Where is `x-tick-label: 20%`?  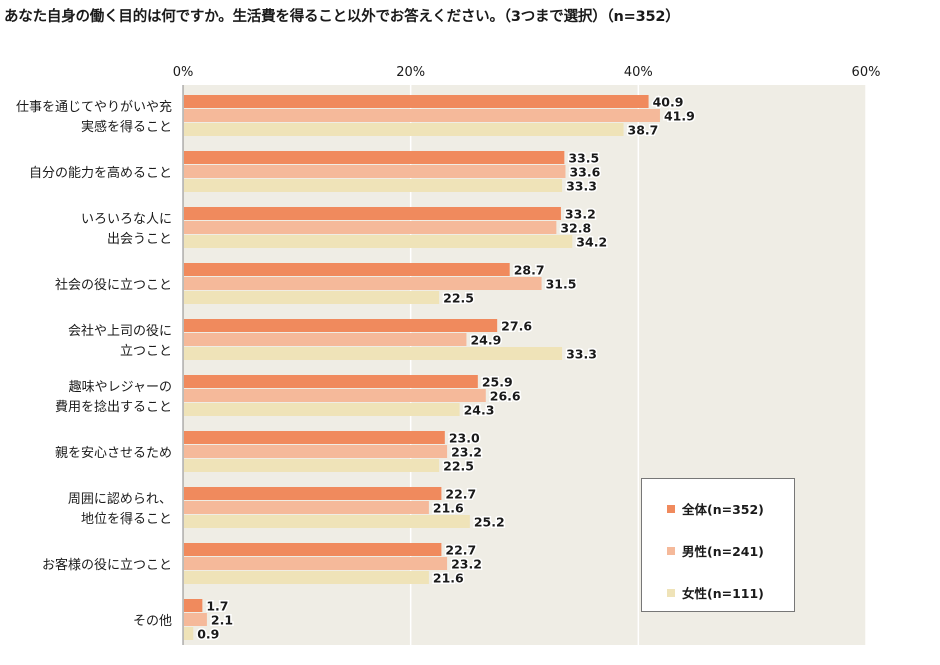 x-tick-label: 20% is located at coordinates (410, 72).